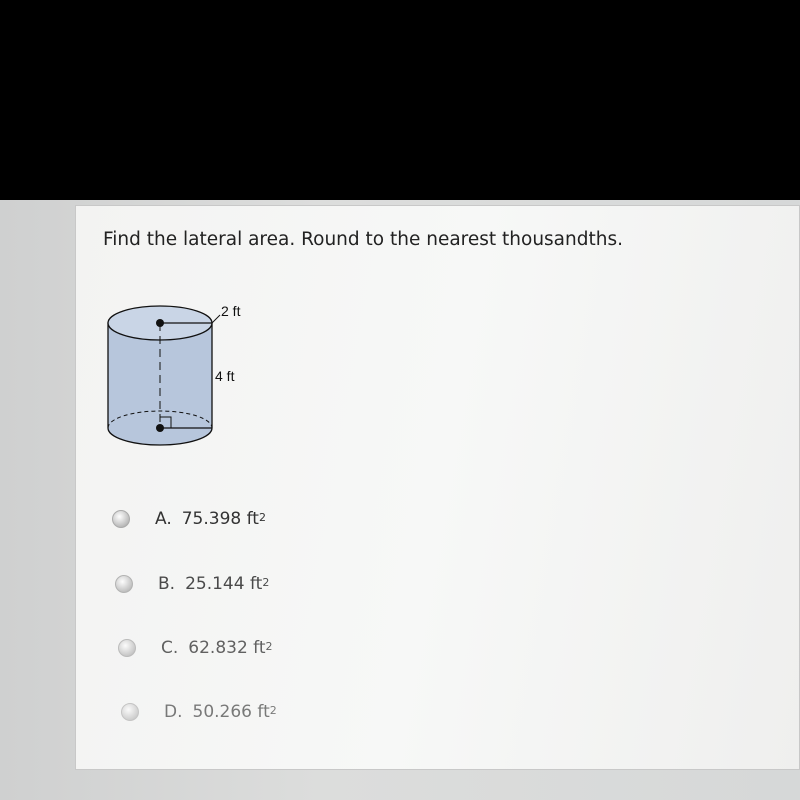 This screenshot has width=800, height=800. Describe the element at coordinates (216, 319) in the screenshot. I see `radius-leader` at that location.